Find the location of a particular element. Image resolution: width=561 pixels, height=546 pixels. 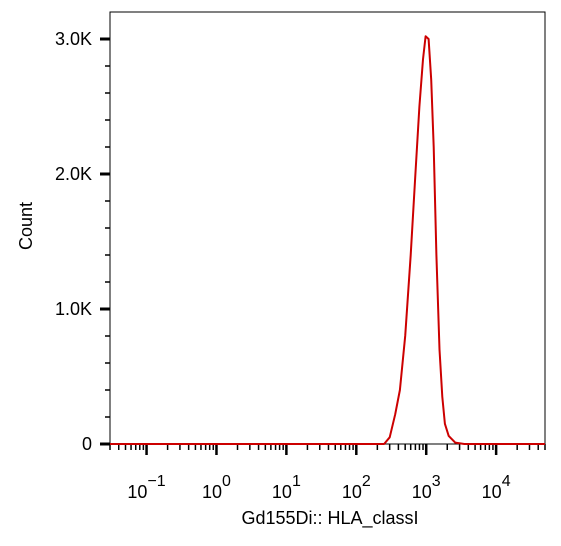

y-tick-label: 0 is located at coordinates (87, 444).